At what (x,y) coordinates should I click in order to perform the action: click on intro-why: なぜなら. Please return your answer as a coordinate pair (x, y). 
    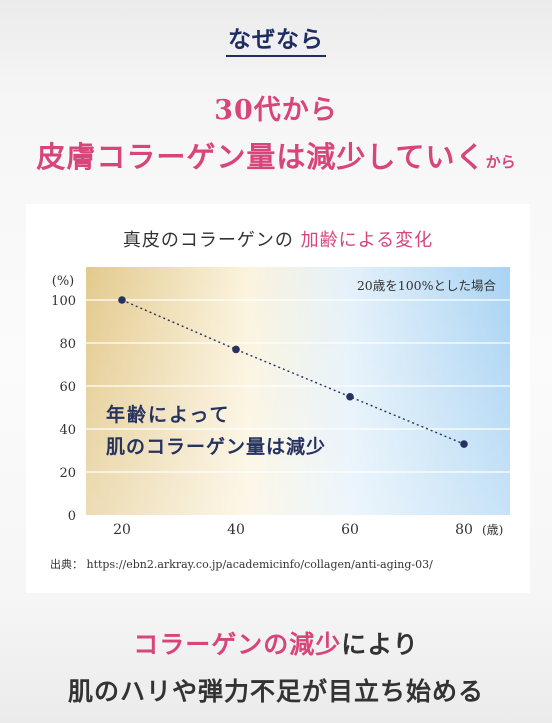
    Looking at the image, I should click on (276, 41).